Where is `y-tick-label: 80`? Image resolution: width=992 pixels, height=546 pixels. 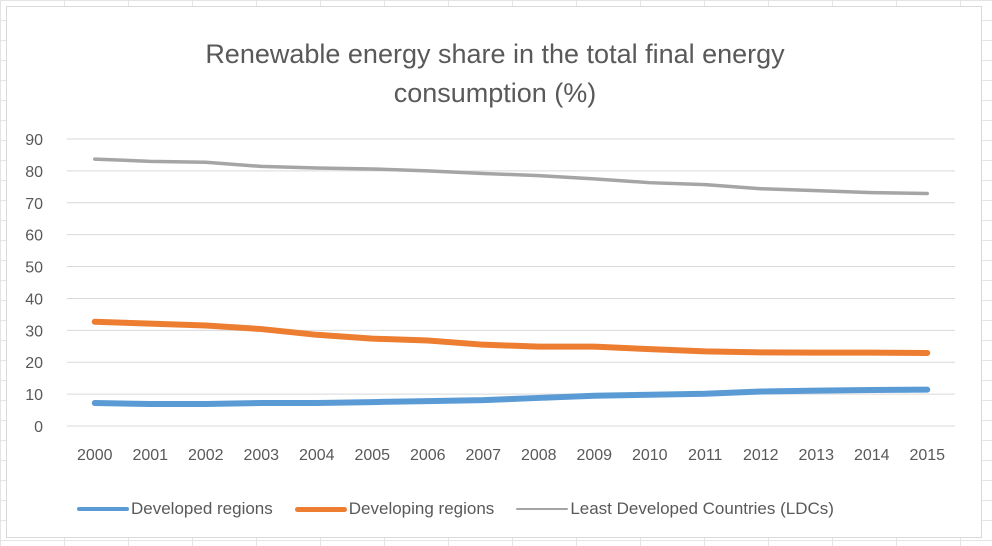
y-tick-label: 80 is located at coordinates (34, 172).